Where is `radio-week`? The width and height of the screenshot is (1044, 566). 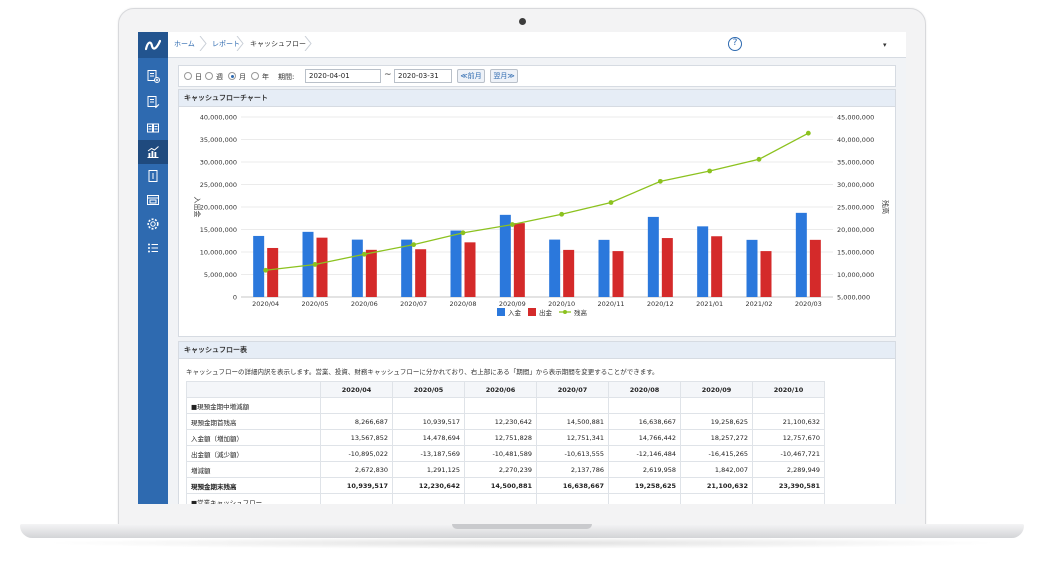 radio-week is located at coordinates (209, 76).